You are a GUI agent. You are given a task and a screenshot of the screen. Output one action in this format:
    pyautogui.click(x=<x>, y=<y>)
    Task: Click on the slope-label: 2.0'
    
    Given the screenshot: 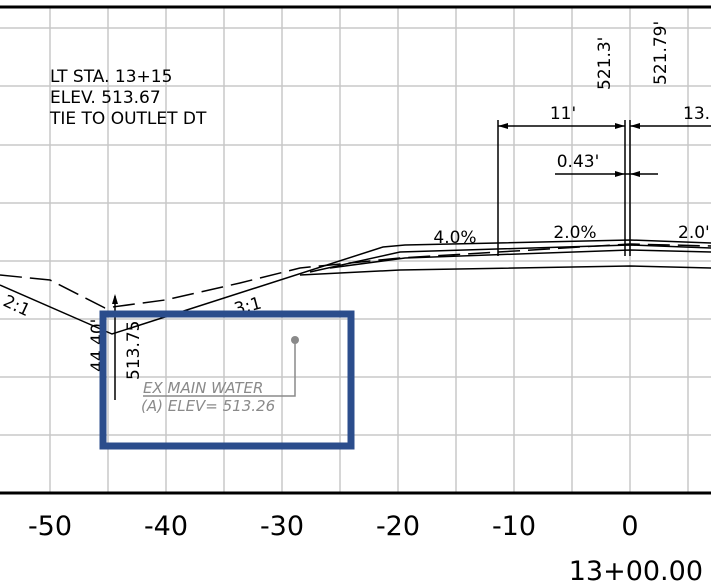 What is the action you would take?
    pyautogui.click(x=694, y=233)
    